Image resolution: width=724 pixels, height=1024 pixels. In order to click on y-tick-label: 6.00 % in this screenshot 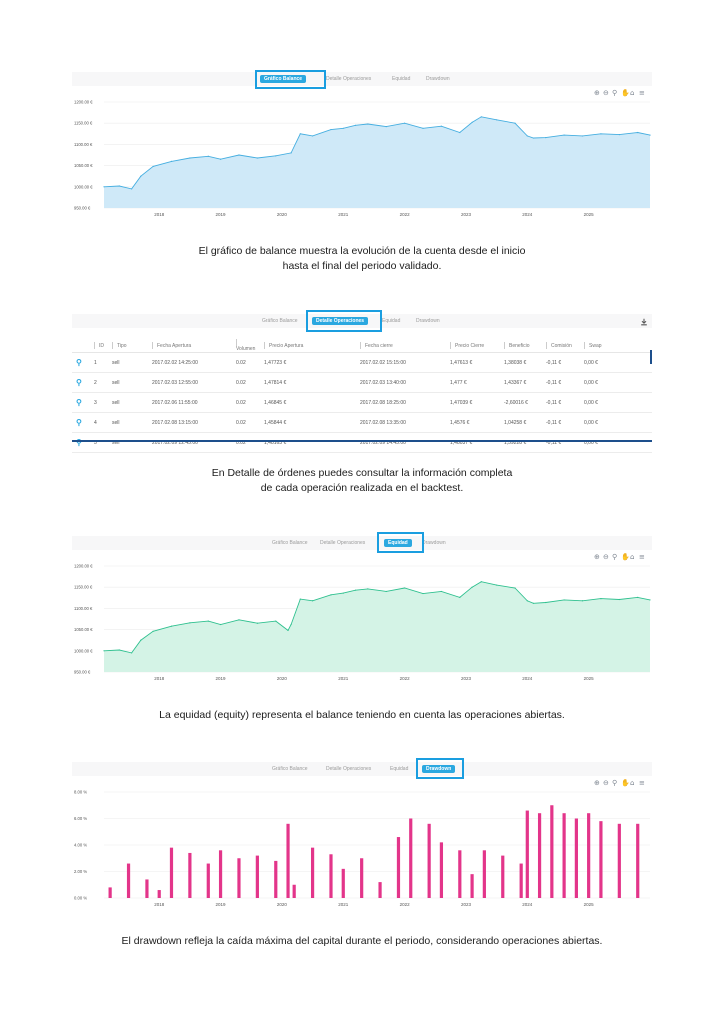, I will do `click(80, 818)`.